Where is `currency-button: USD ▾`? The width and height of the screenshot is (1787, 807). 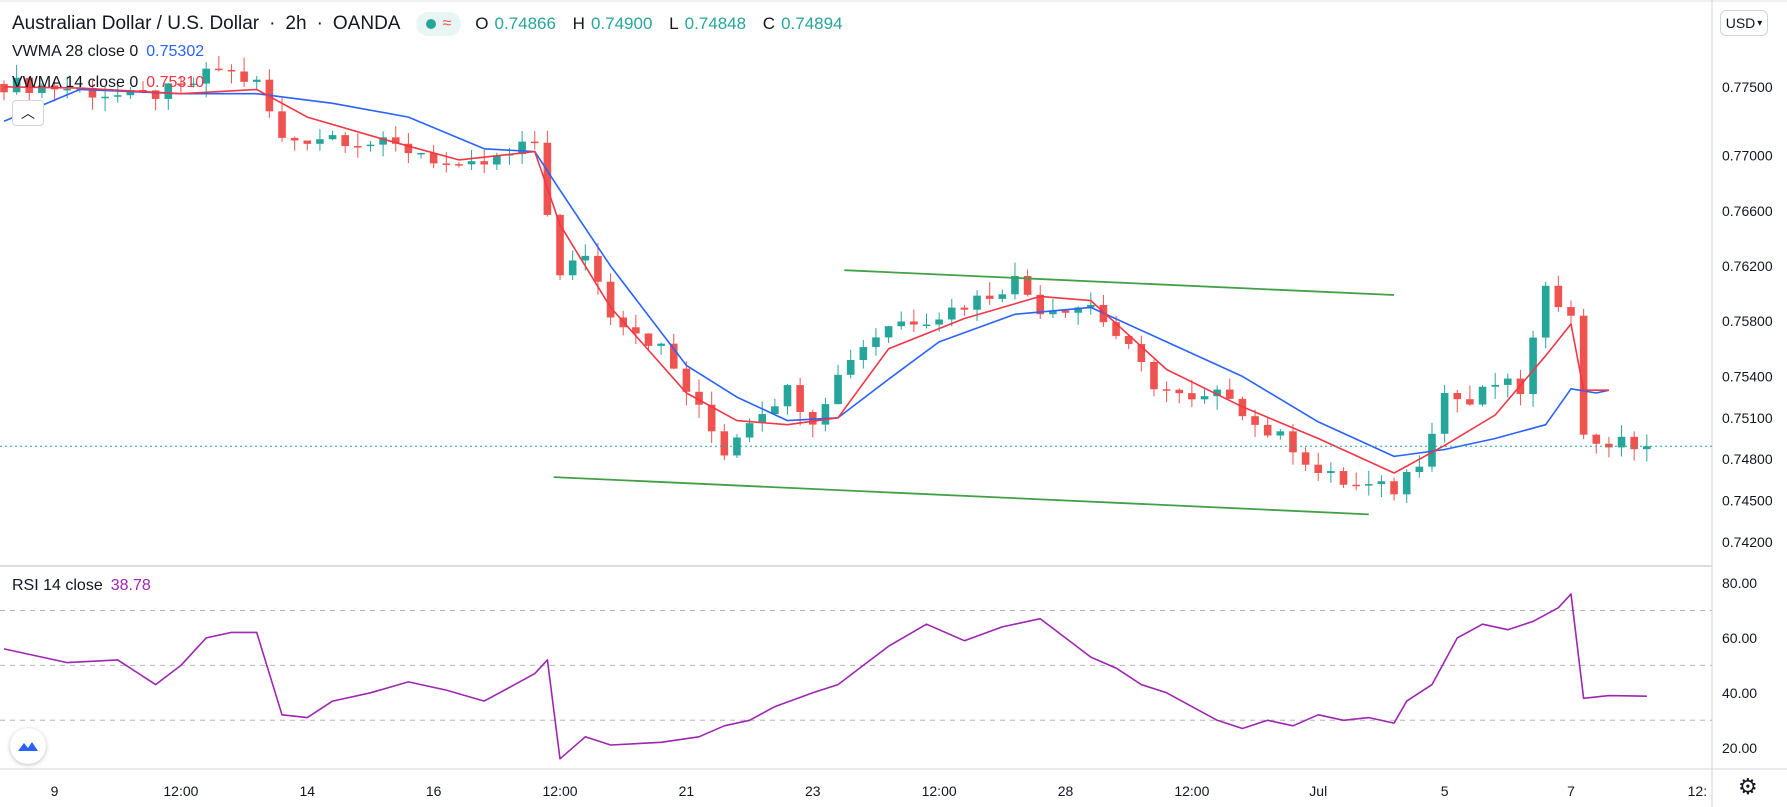 currency-button: USD ▾ is located at coordinates (1744, 23).